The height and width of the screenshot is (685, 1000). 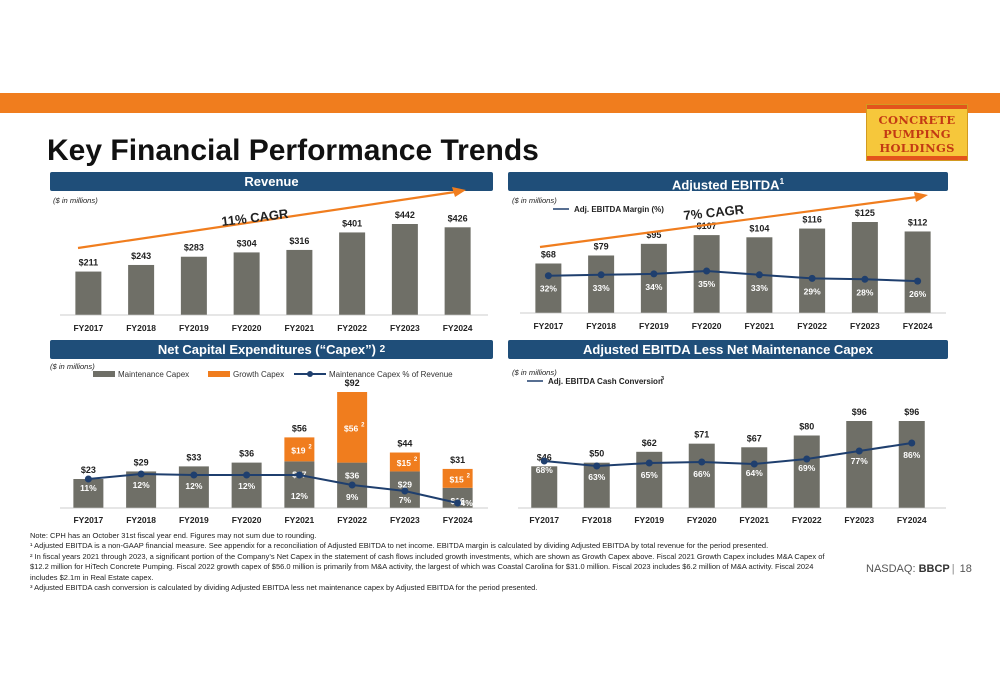 I want to click on cash-x-tick: FY2018, so click(x=597, y=520).